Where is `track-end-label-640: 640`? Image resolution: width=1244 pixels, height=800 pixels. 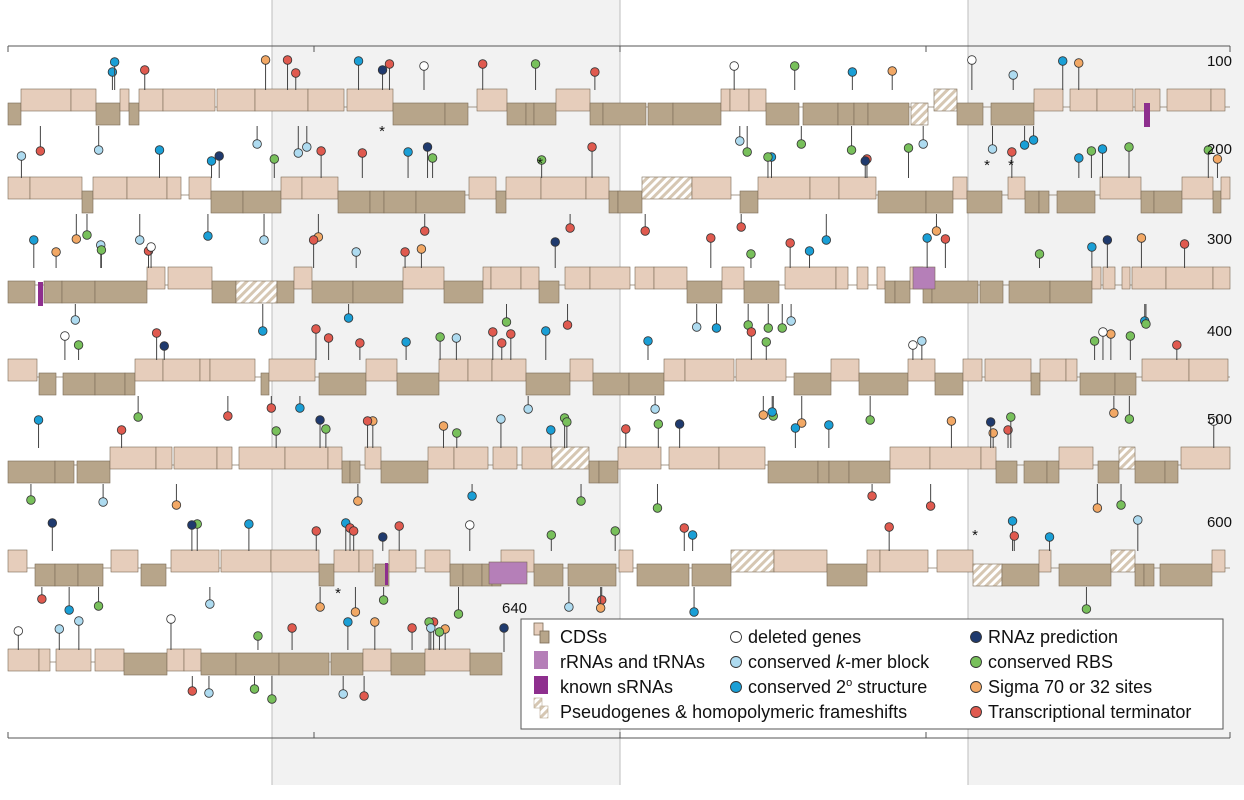 track-end-label-640: 640 is located at coordinates (514, 608).